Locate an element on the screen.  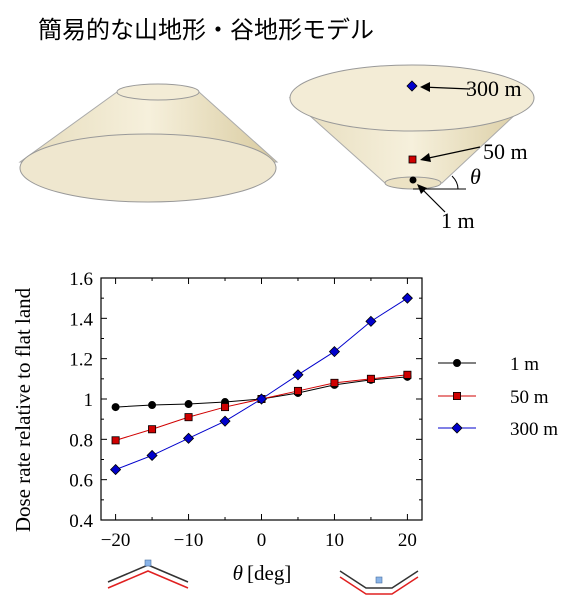
mountain-profile-icon is located at coordinates (148, 574).